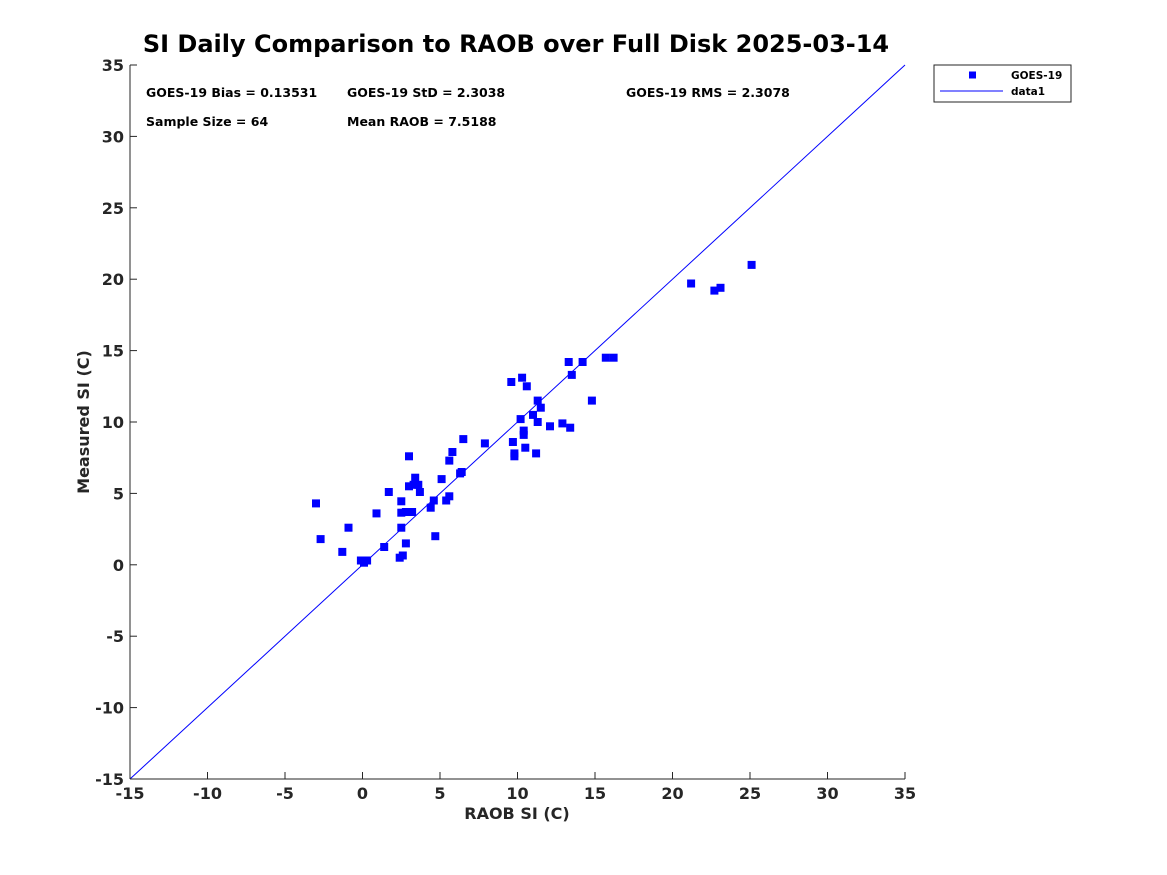 This screenshot has height=875, width=1167. Describe the element at coordinates (130, 793) in the screenshot. I see `x-tick-label: -15` at that location.